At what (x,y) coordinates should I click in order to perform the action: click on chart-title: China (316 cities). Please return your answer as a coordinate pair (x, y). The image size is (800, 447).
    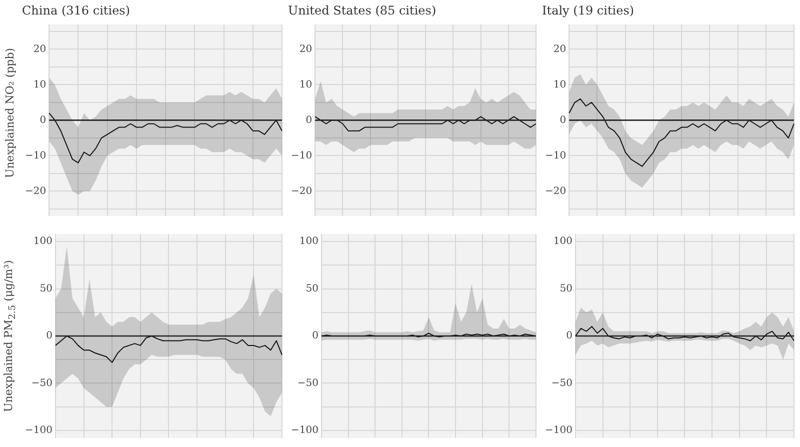
    Looking at the image, I should click on (76, 10).